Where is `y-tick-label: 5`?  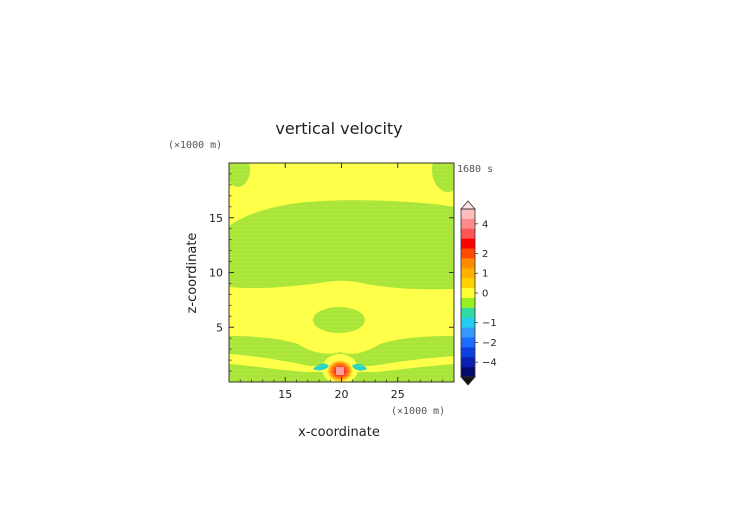
y-tick-label: 5 is located at coordinates (219, 327).